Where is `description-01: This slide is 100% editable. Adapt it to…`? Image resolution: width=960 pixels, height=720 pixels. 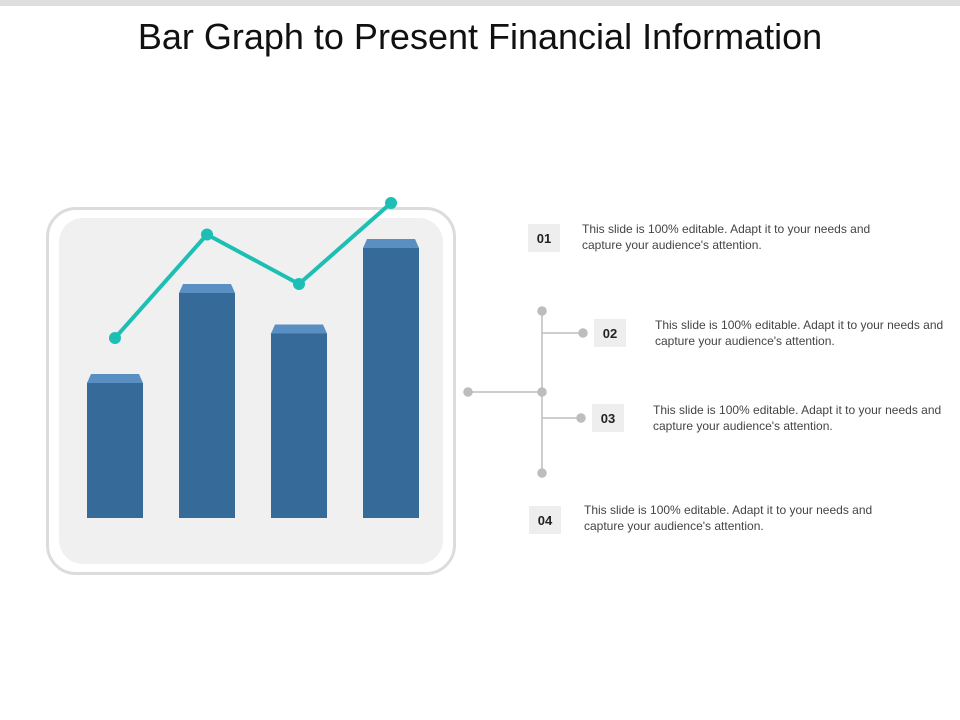 description-01: This slide is 100% editable. Adapt it to… is located at coordinates (726, 237).